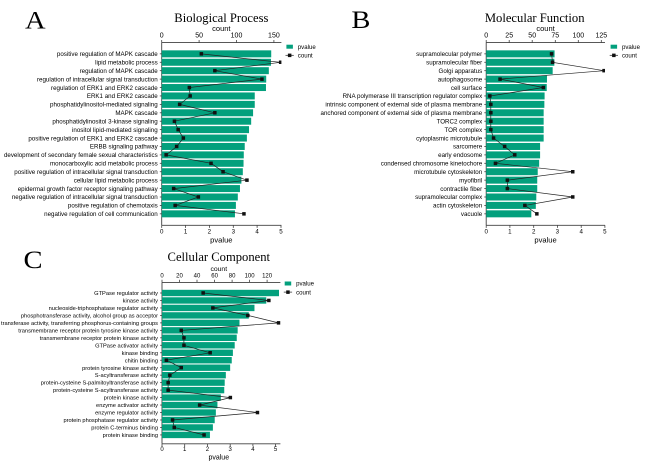 The height and width of the screenshot is (471, 646). Describe the element at coordinates (461, 189) in the screenshot. I see `svg-text: contractile fiber` at that location.